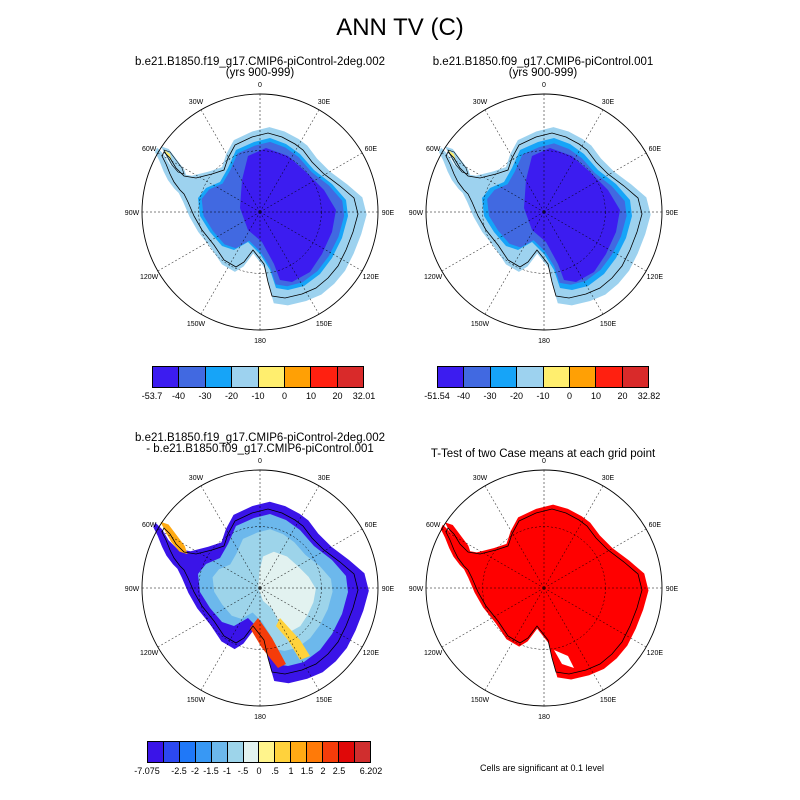  I want to click on significance-note: Cells are significant at 0.1 level, so click(542, 768).